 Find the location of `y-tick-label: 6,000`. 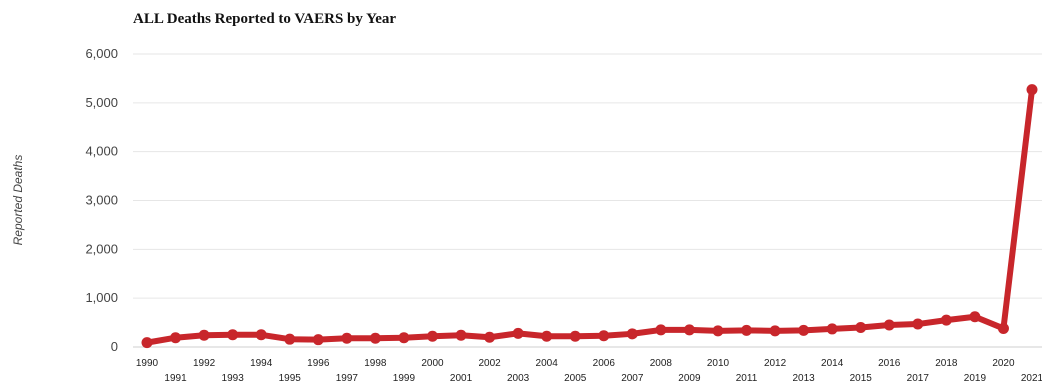

y-tick-label: 6,000 is located at coordinates (101, 53).